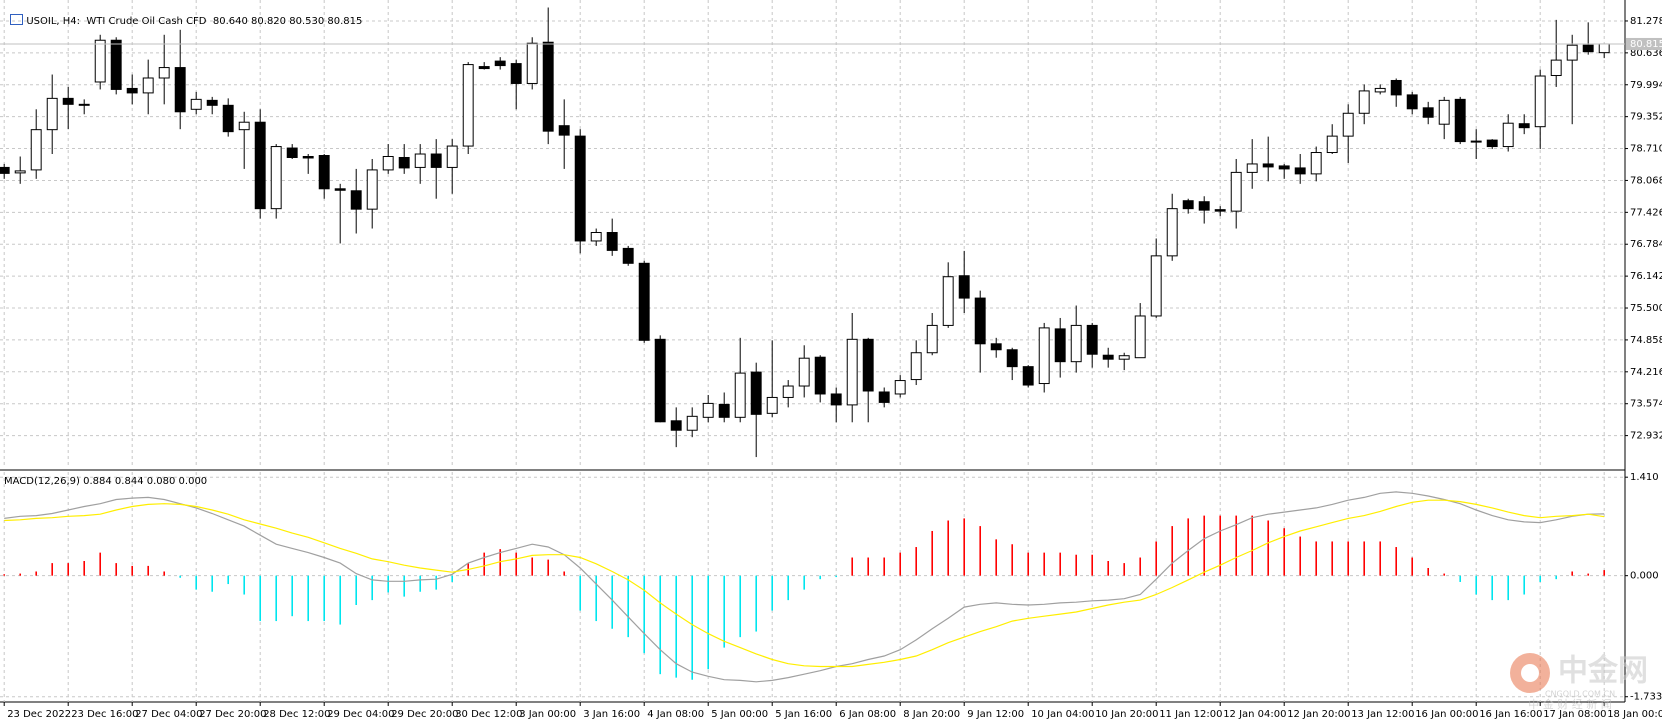  Describe the element at coordinates (232, 714) in the screenshot. I see `x-tick-label: 27 Dec 20:00` at that location.